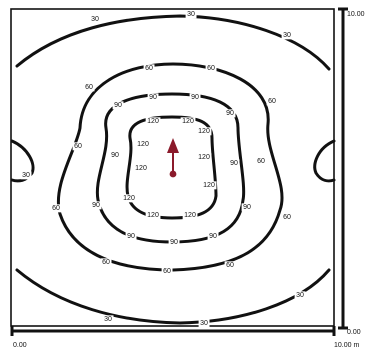 Image resolution: width=368 pixels, height=353 pixels. I want to click on contour-labels-120: 120 120 120 120 120 120 120 120 120 120, so click(169, 168).